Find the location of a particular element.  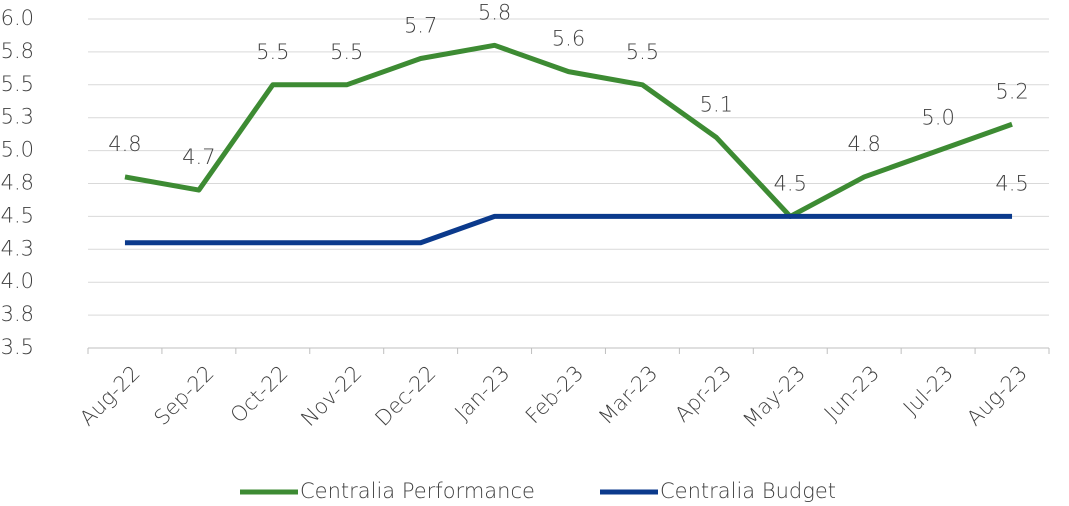

legend-label: Centralia Performance is located at coordinates (417, 491).